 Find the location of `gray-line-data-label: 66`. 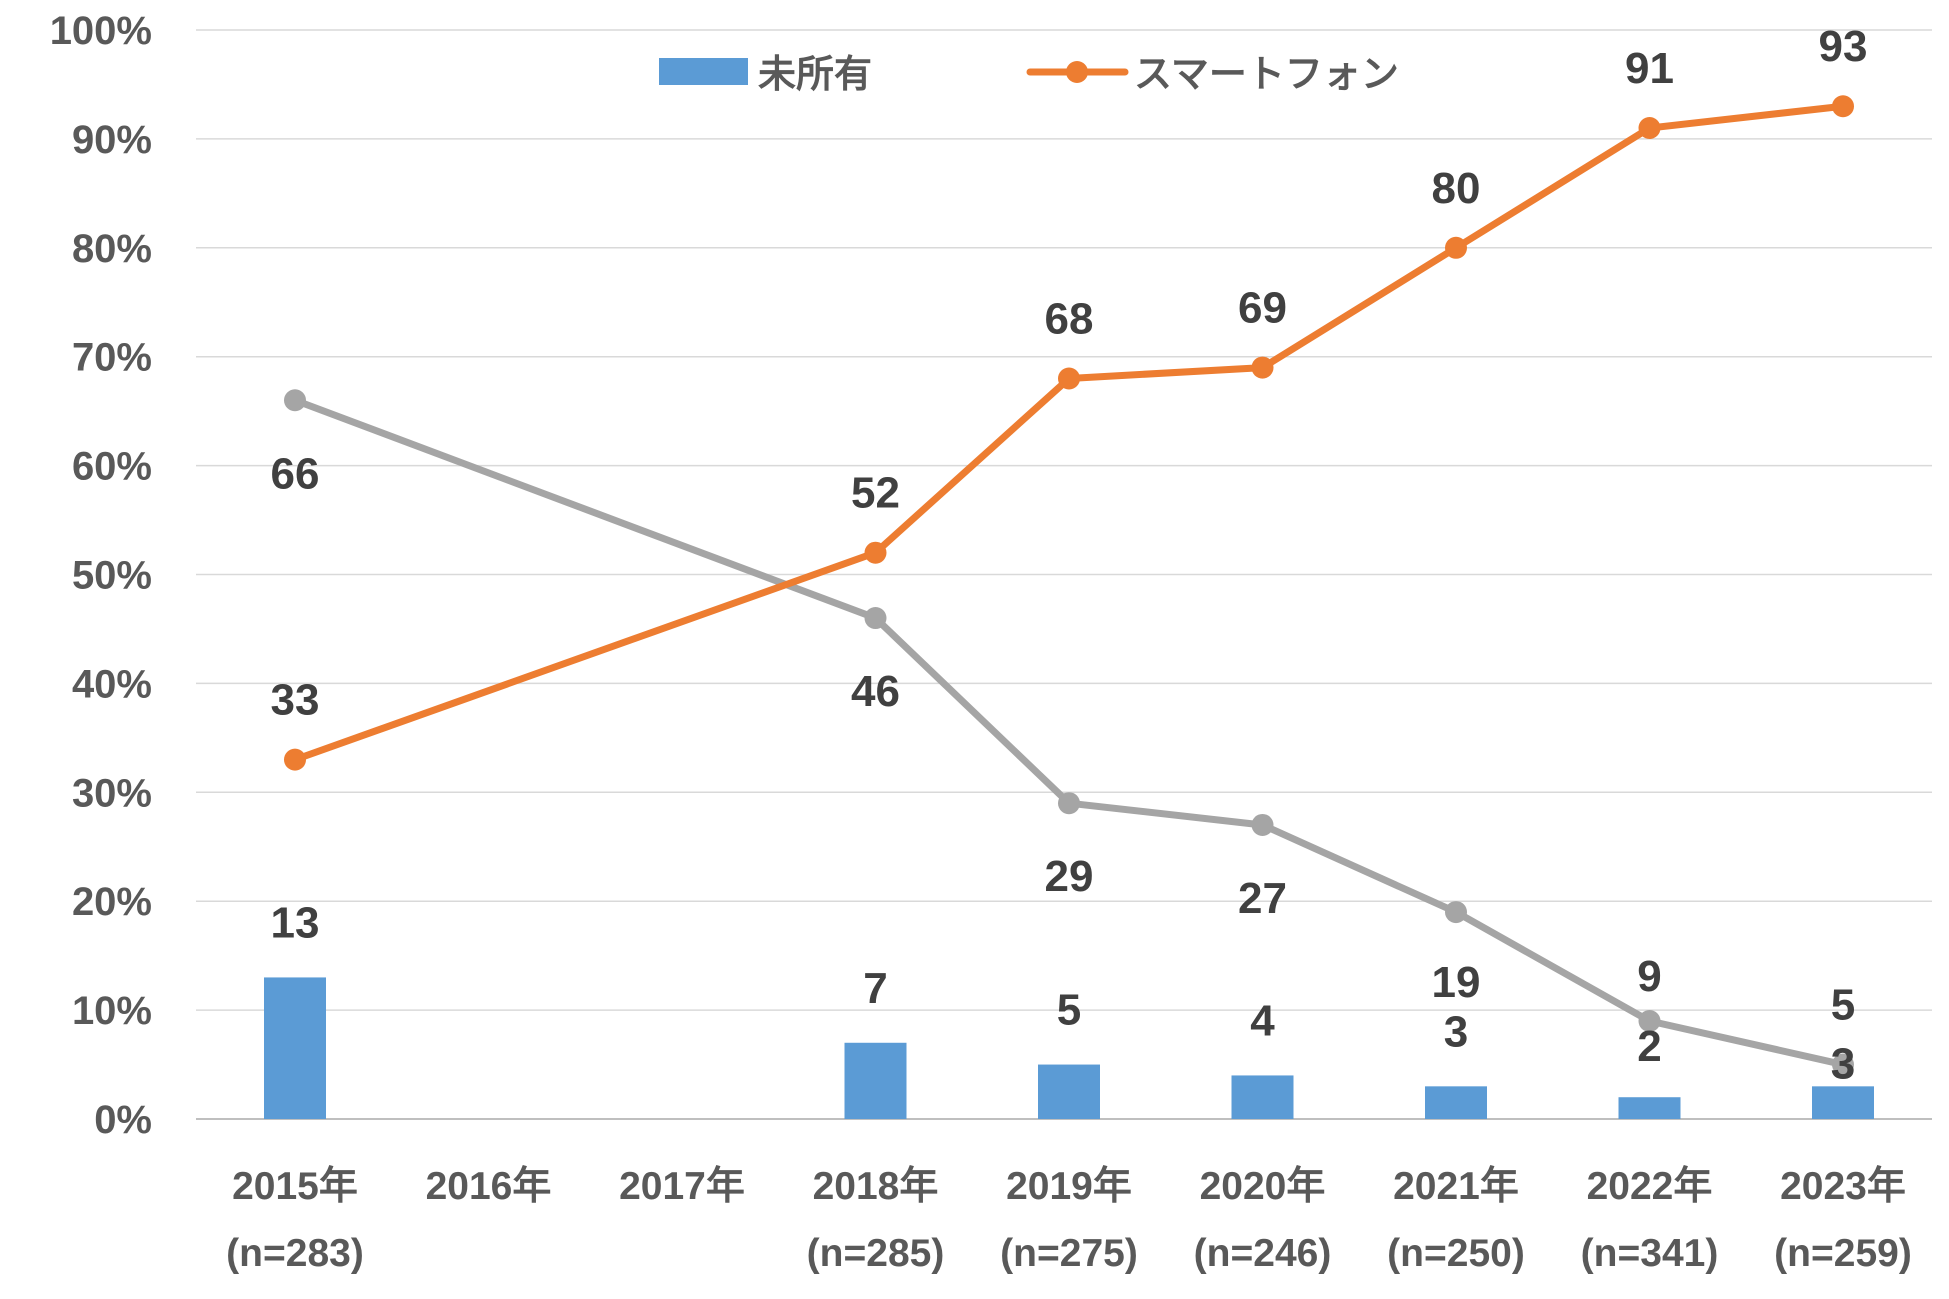

gray-line-data-label: 66 is located at coordinates (295, 473).